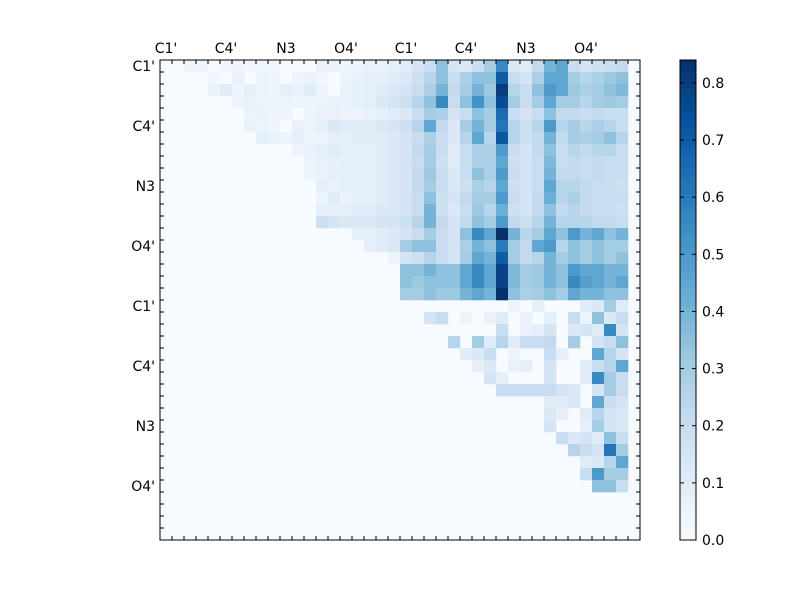  Describe the element at coordinates (688, 300) in the screenshot. I see `colorbar-gradient` at that location.